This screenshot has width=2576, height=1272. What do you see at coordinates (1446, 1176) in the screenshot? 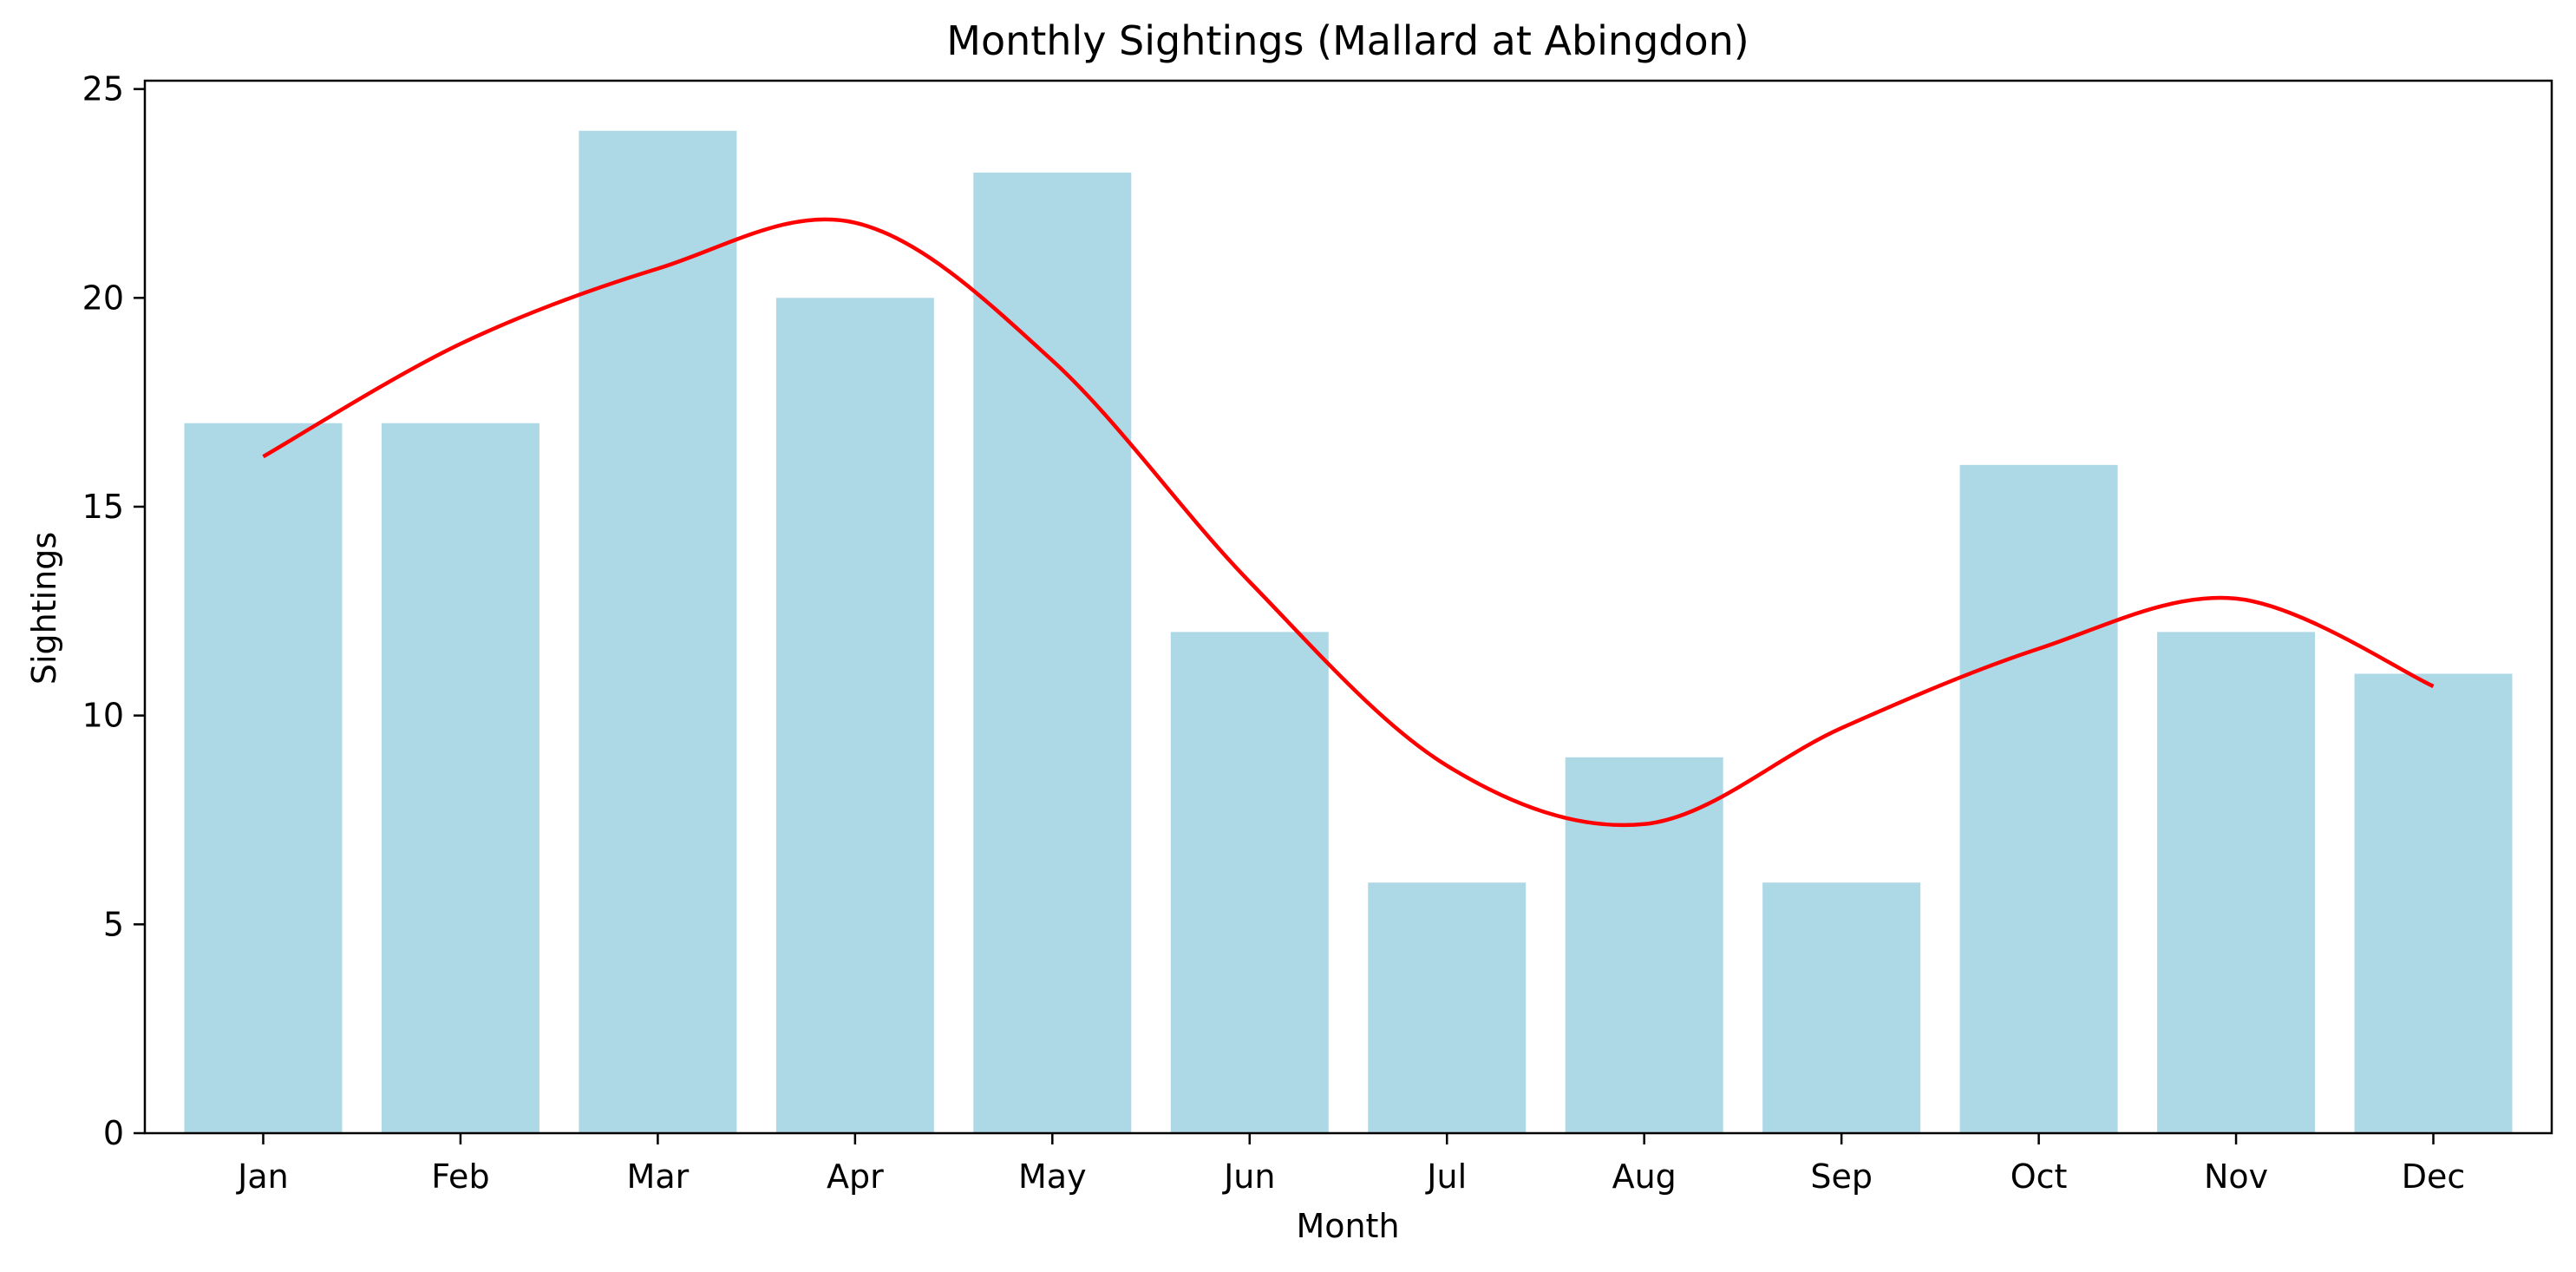
I see `x-tick-label-jul: Jul` at bounding box center [1446, 1176].